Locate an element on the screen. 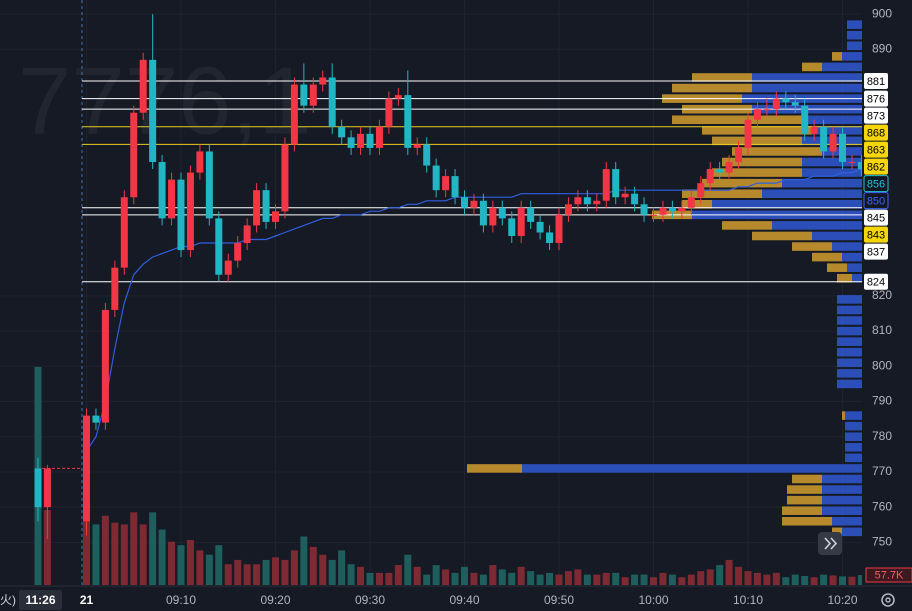 The height and width of the screenshot is (611, 912). session-label: 火) is located at coordinates (8, 600).